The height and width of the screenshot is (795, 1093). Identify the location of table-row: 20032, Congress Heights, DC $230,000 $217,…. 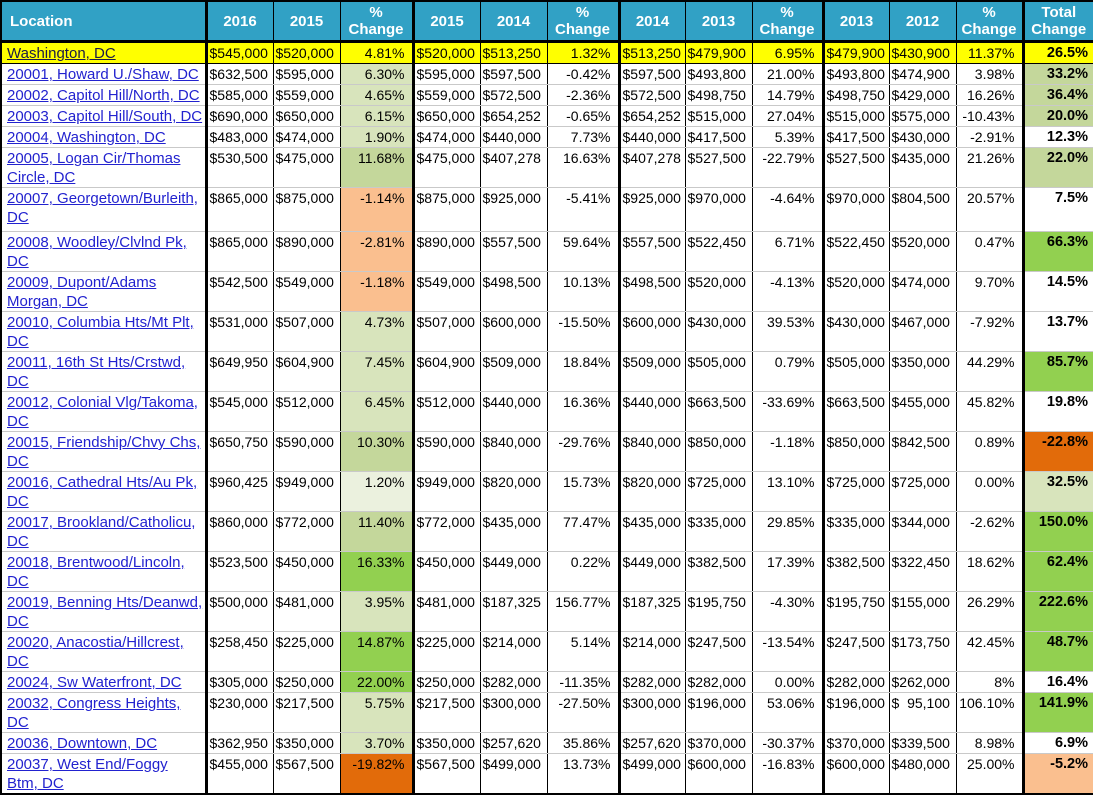
(547, 712).